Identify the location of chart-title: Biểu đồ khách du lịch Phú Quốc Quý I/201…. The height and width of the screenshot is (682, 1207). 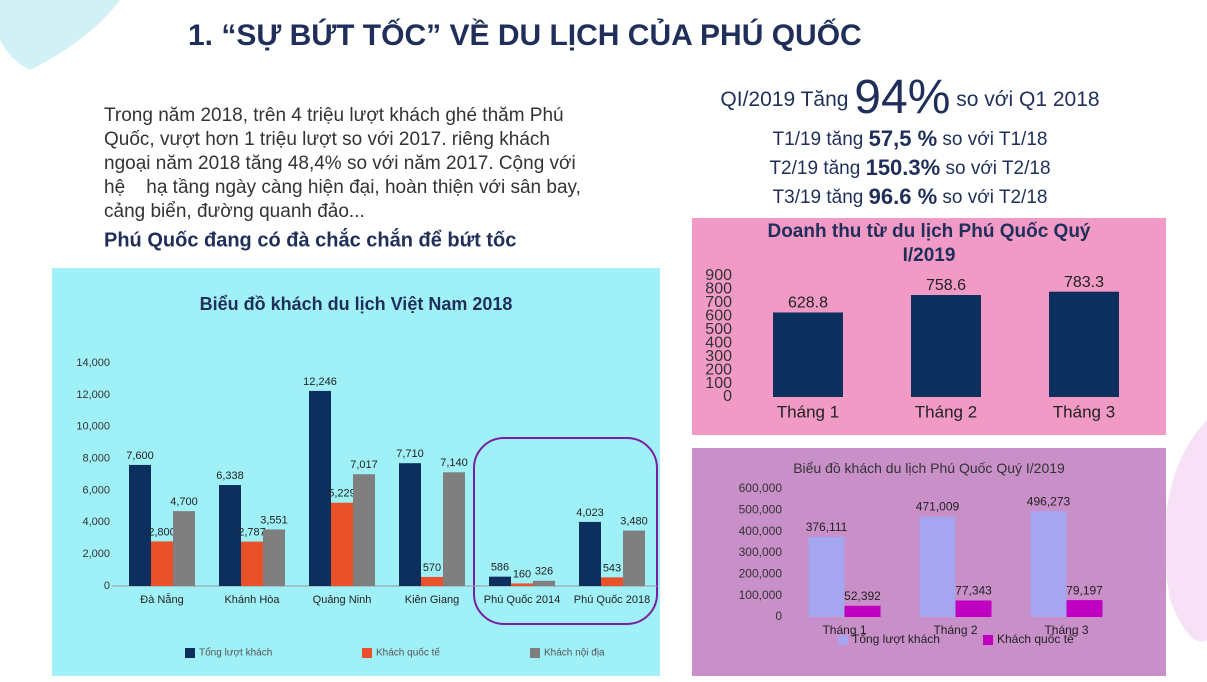
(929, 468).